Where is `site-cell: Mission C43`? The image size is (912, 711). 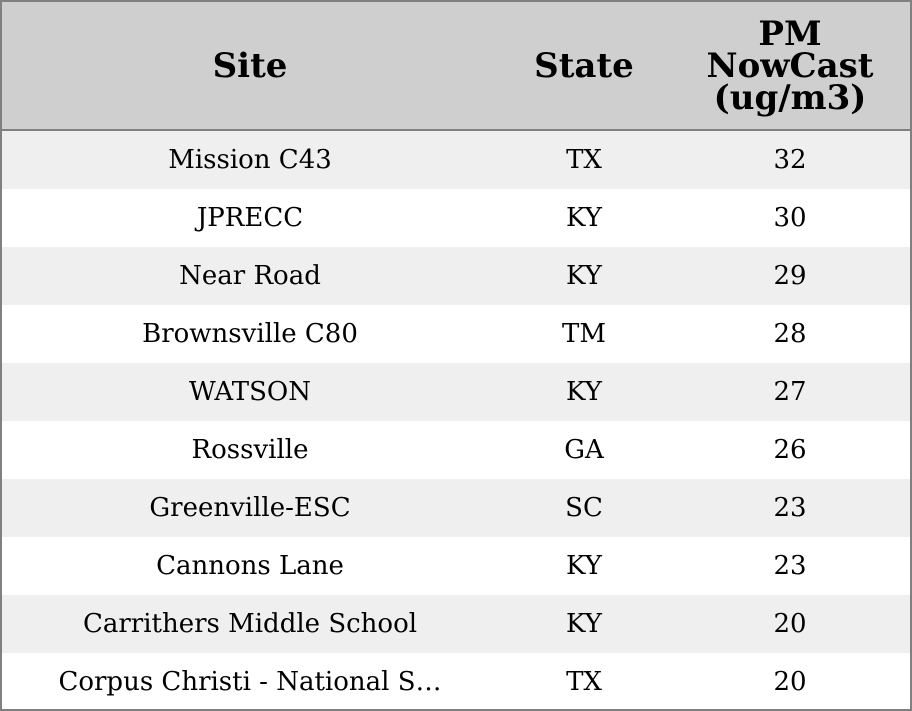
site-cell: Mission C43 is located at coordinates (250, 160).